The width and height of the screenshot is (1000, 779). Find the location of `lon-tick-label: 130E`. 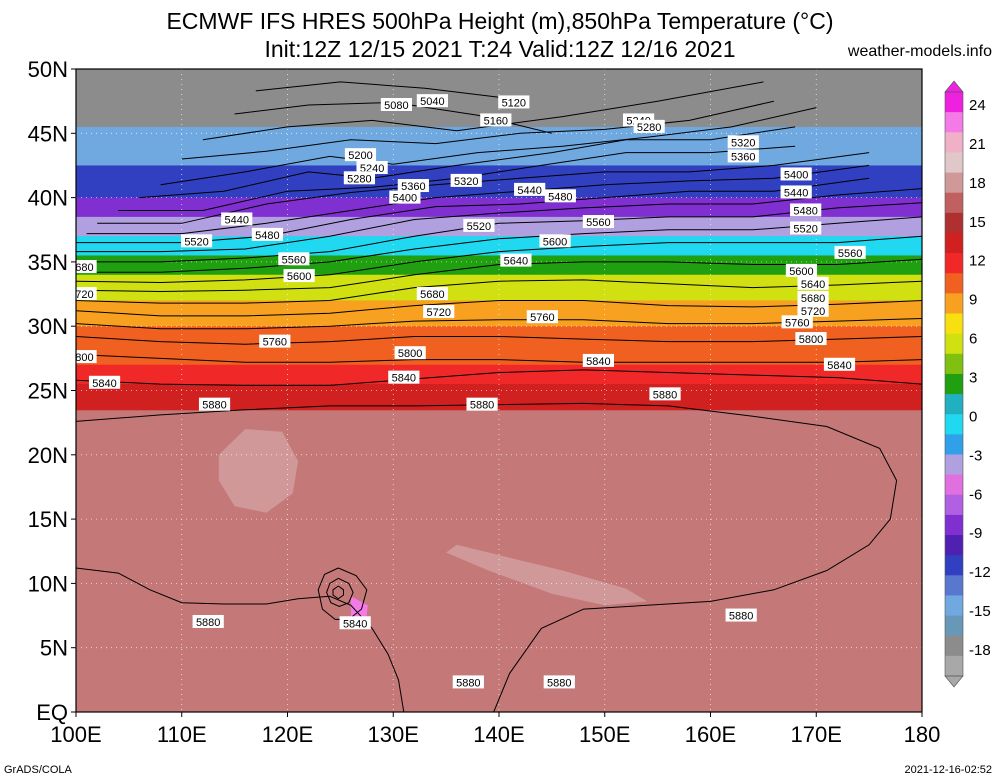

lon-tick-label: 130E is located at coordinates (393, 734).